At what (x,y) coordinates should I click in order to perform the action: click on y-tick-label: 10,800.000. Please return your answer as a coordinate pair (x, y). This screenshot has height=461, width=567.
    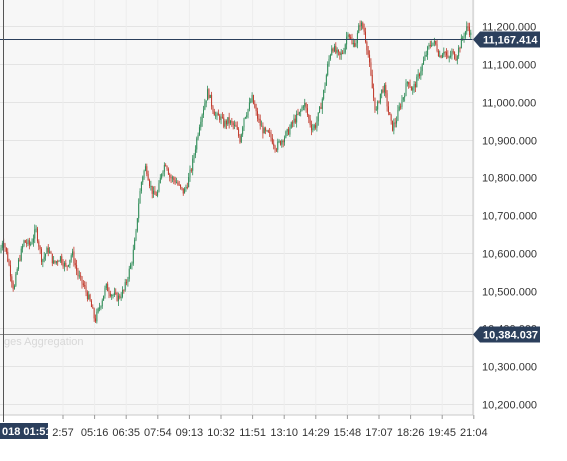
    Looking at the image, I should click on (509, 179).